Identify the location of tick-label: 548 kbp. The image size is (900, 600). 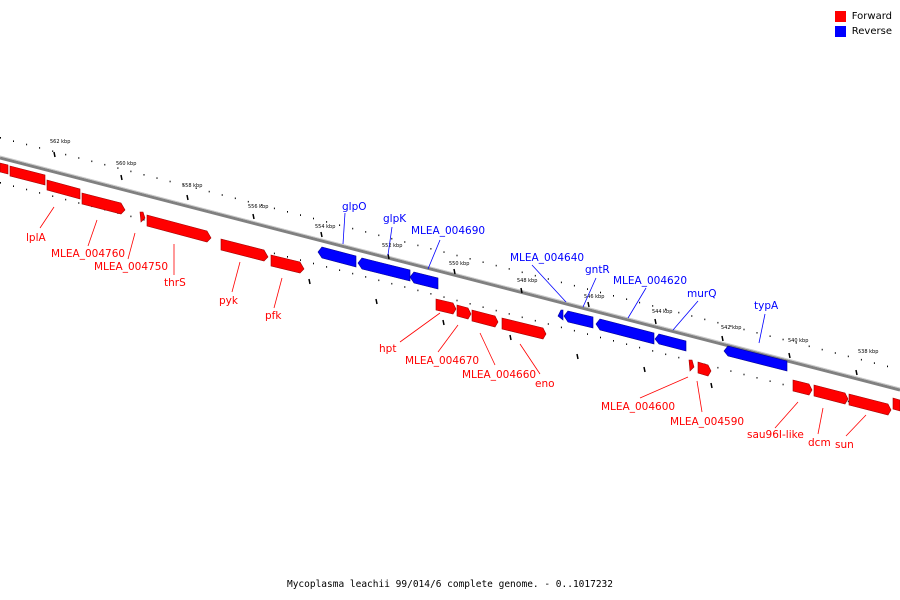
(527, 281).